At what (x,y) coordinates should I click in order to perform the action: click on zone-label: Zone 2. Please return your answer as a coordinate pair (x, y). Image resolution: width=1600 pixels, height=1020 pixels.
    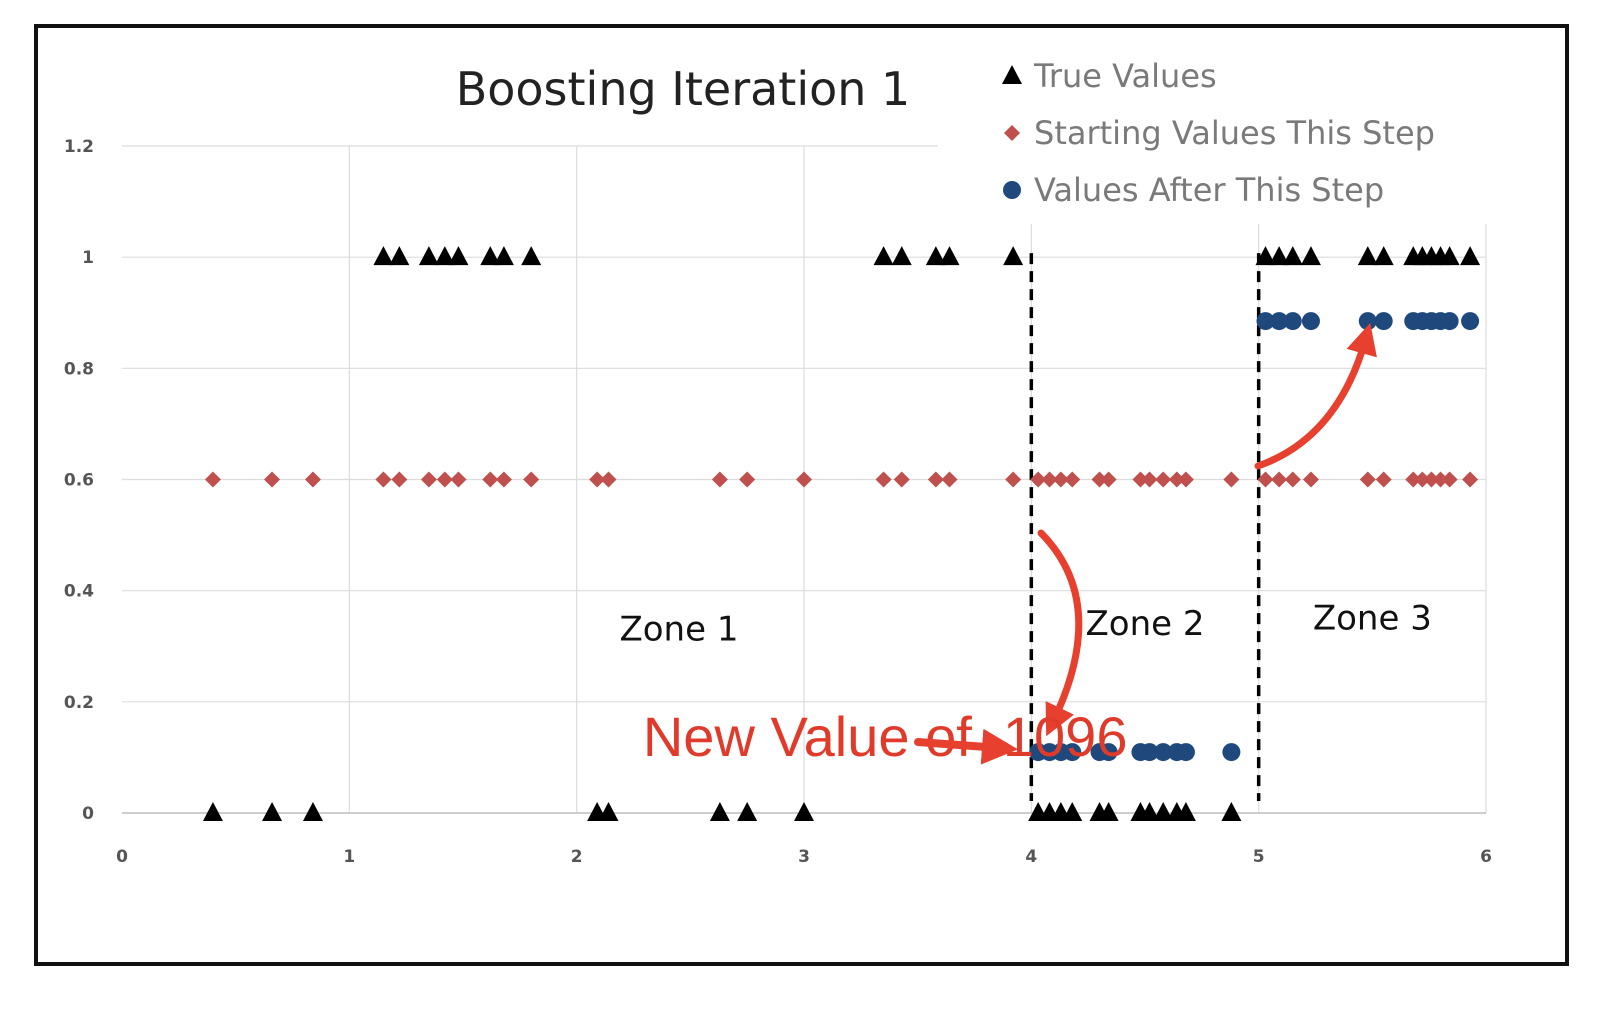
    Looking at the image, I should click on (1145, 624).